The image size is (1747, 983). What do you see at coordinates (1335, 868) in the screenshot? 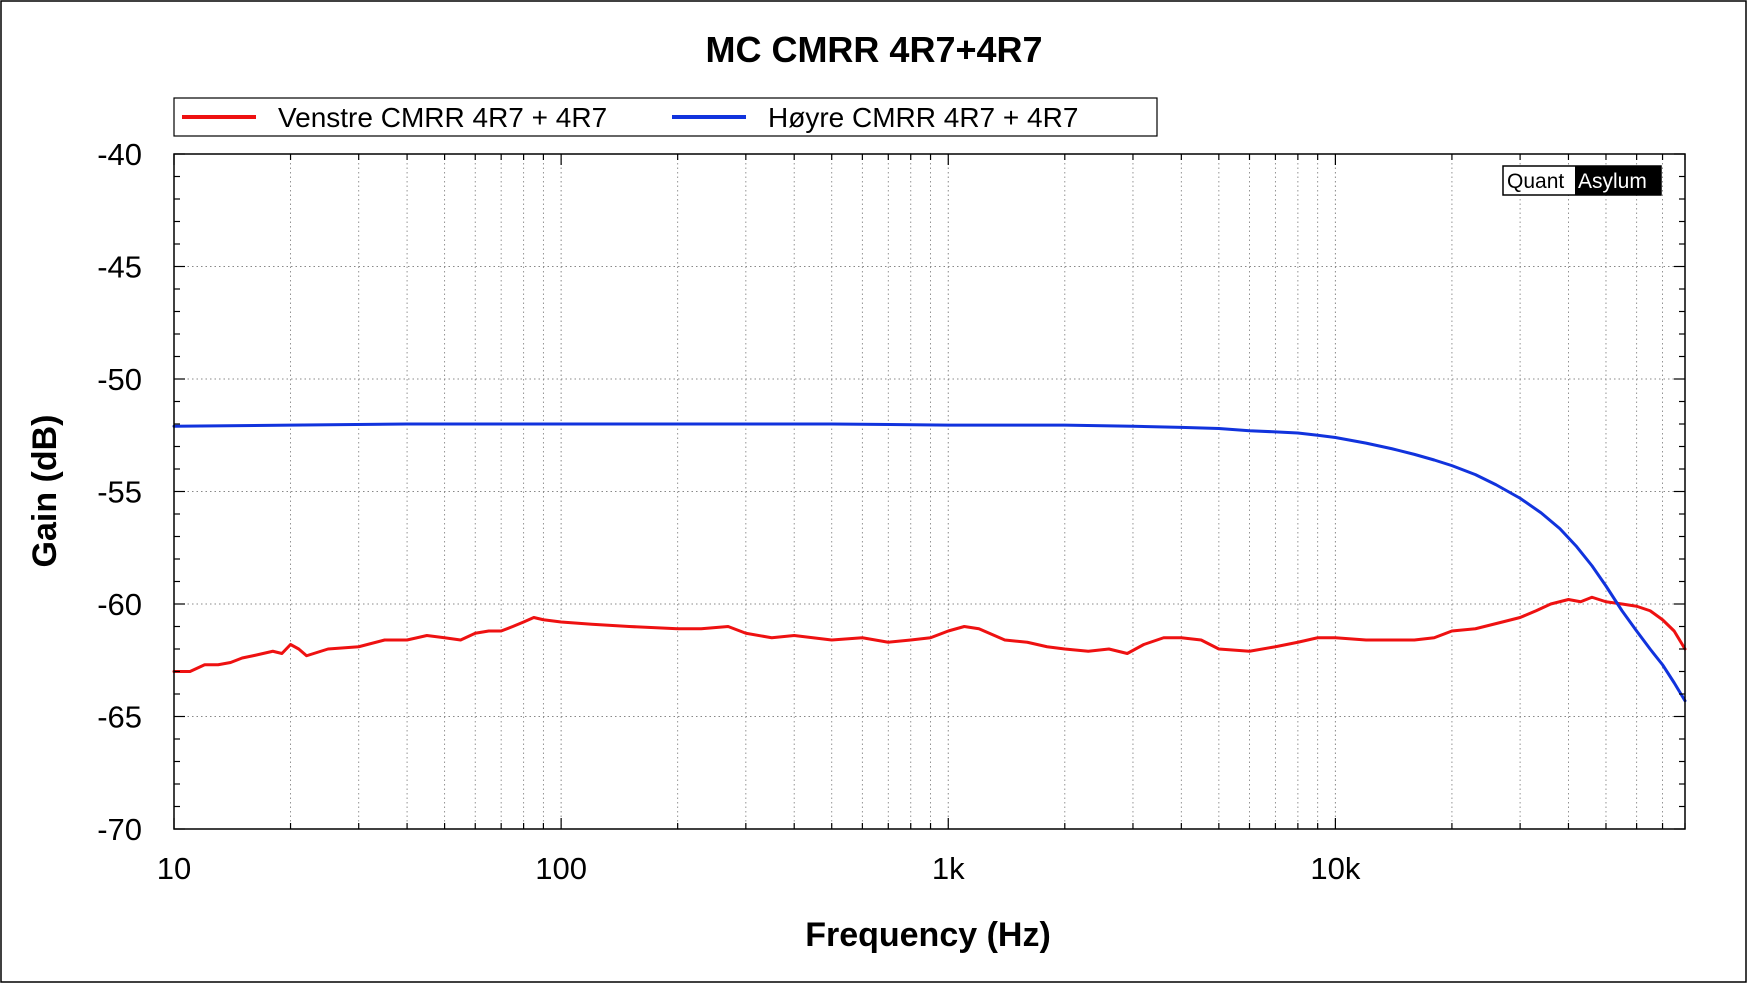
I see `x-tick-label: 10k` at bounding box center [1335, 868].